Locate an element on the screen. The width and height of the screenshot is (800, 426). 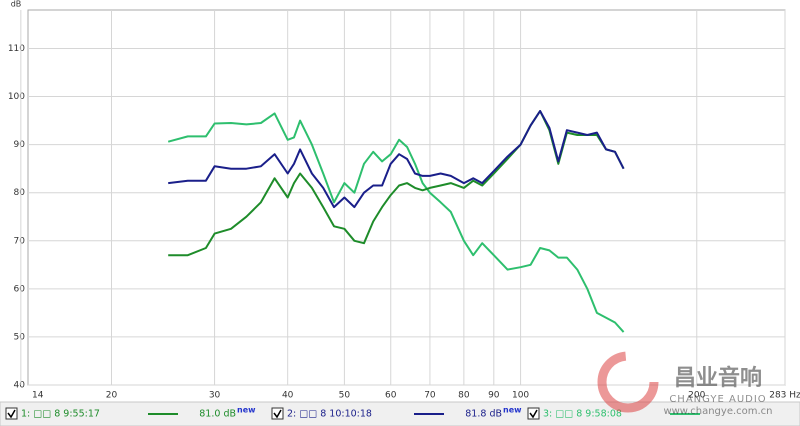
y-tick-label: 110 is located at coordinates (16, 49).